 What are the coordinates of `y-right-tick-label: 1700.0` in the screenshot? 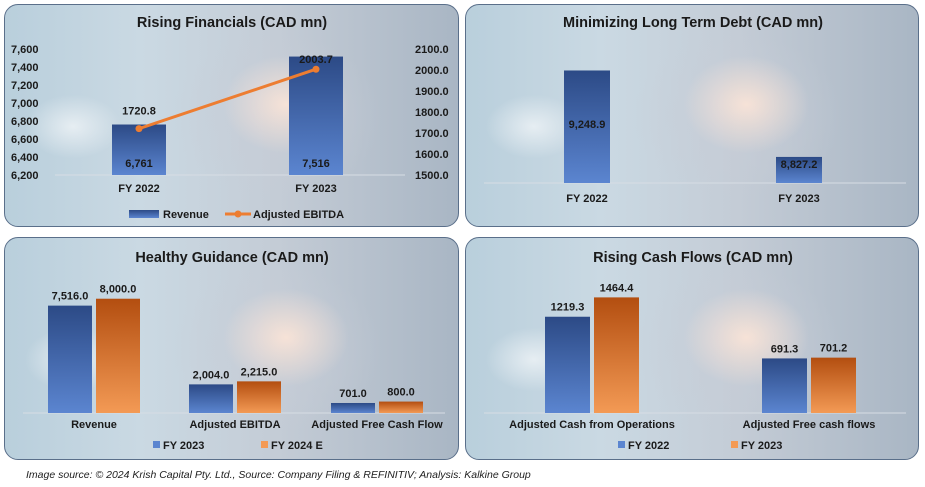 It's located at (432, 134).